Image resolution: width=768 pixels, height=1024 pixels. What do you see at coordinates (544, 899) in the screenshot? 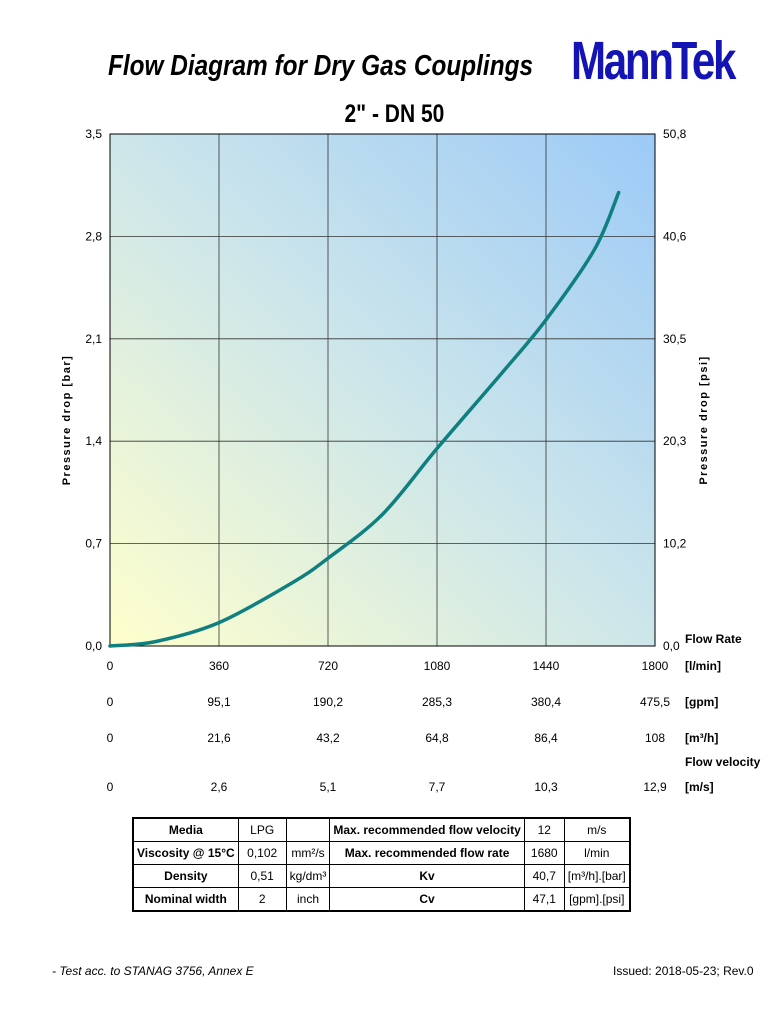
I see `specs-cell-v2: 47,1` at bounding box center [544, 899].